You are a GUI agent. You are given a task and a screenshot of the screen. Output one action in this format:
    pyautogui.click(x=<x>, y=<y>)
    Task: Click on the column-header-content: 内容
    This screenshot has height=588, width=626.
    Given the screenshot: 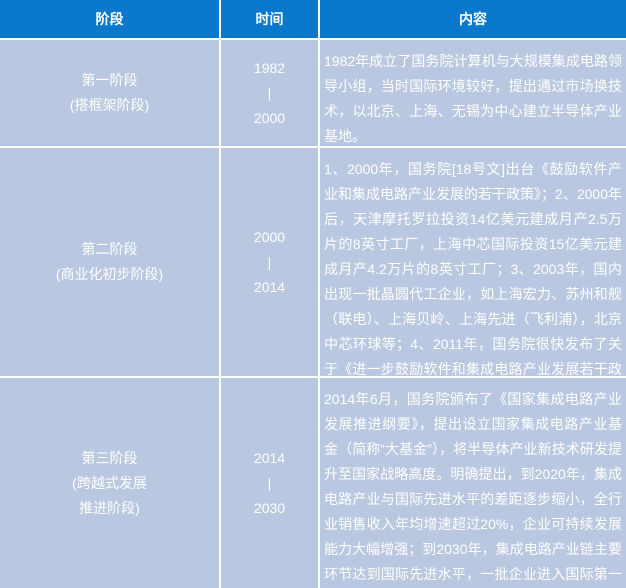 What is the action you would take?
    pyautogui.click(x=473, y=19)
    